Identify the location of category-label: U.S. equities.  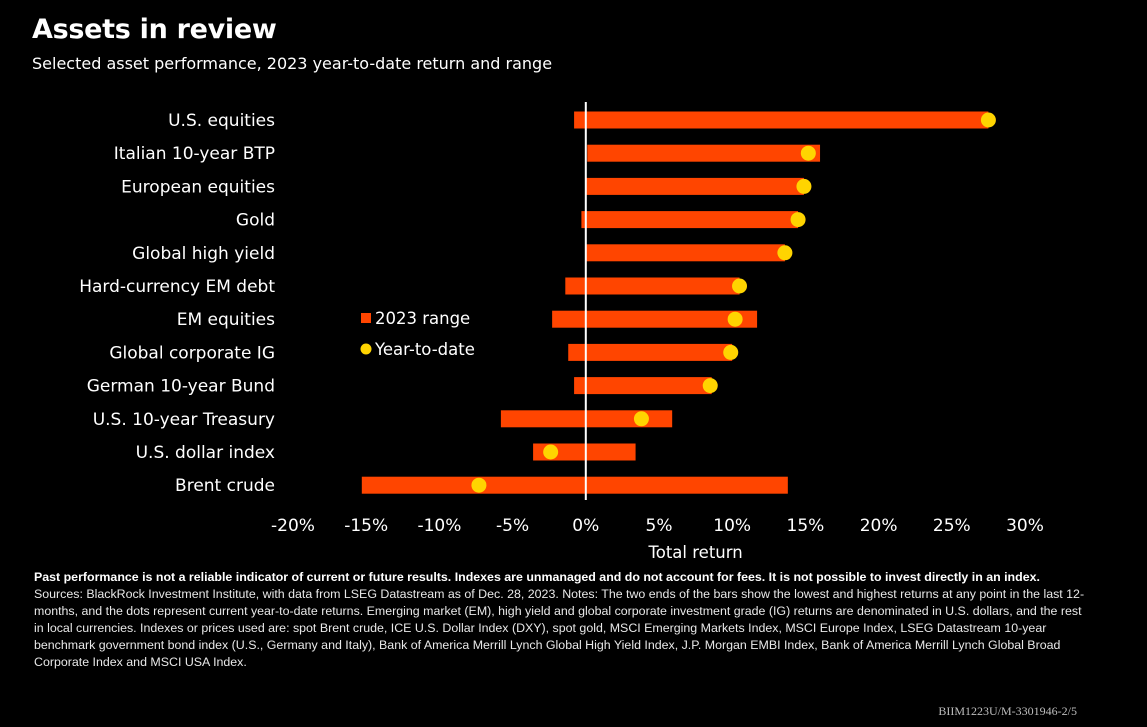
(221, 121).